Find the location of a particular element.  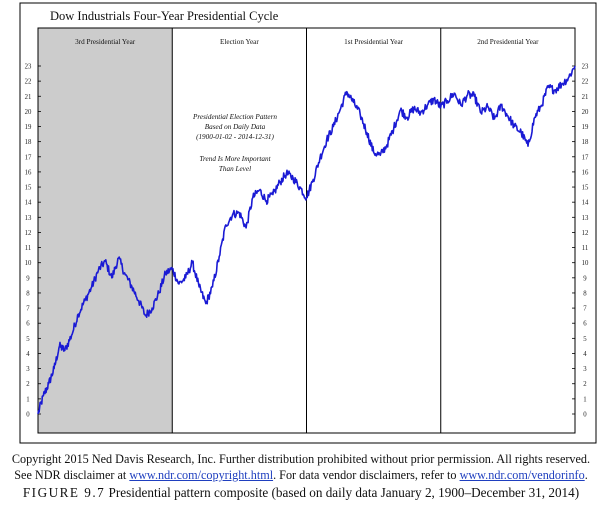

y-tick-label-right: 12 is located at coordinates (585, 233).